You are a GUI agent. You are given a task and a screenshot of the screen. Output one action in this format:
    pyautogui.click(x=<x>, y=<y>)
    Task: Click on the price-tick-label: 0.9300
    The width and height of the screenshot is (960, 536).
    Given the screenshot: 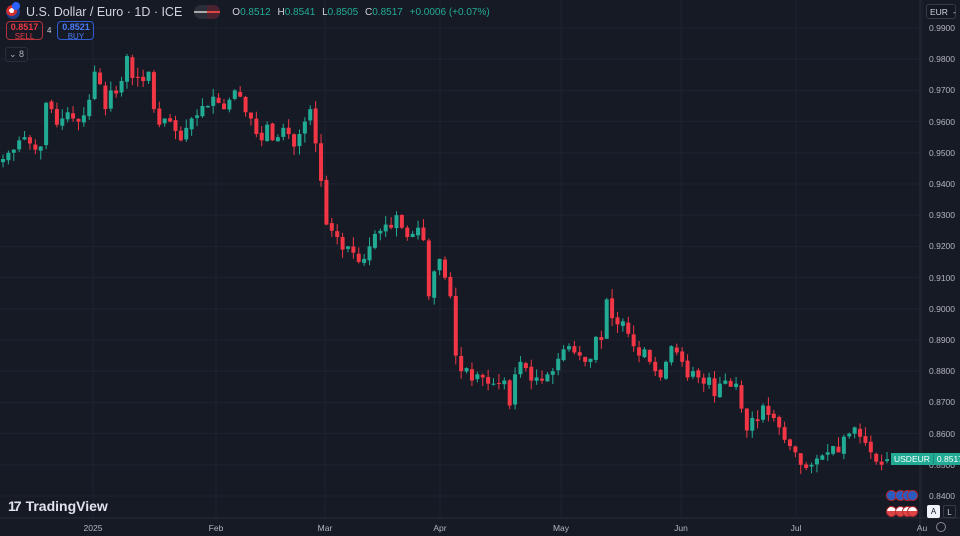 What is the action you would take?
    pyautogui.click(x=942, y=215)
    